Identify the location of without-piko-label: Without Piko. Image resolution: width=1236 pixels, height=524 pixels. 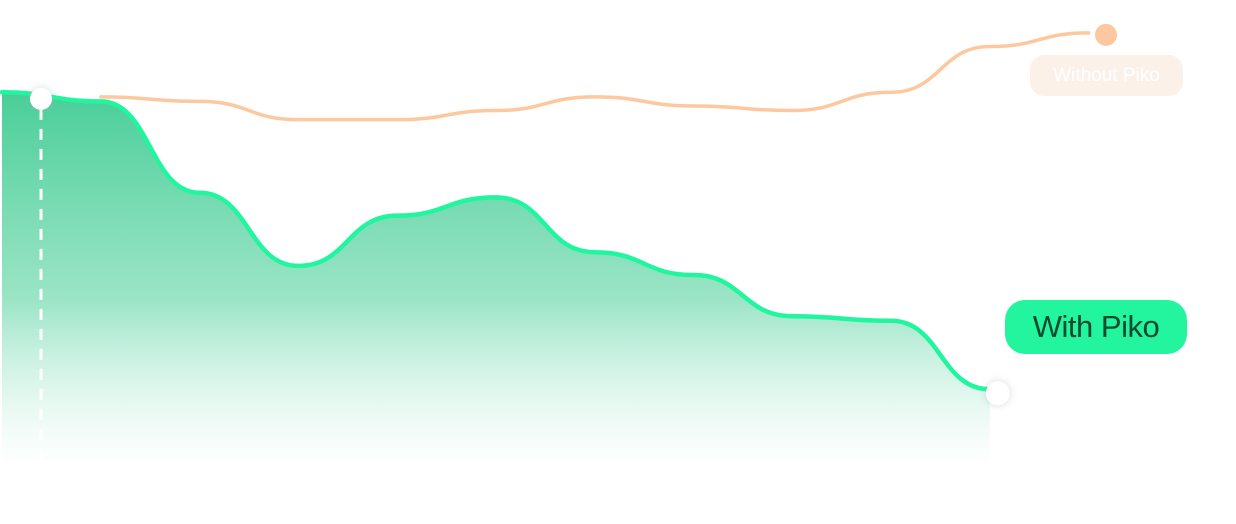
(1106, 75).